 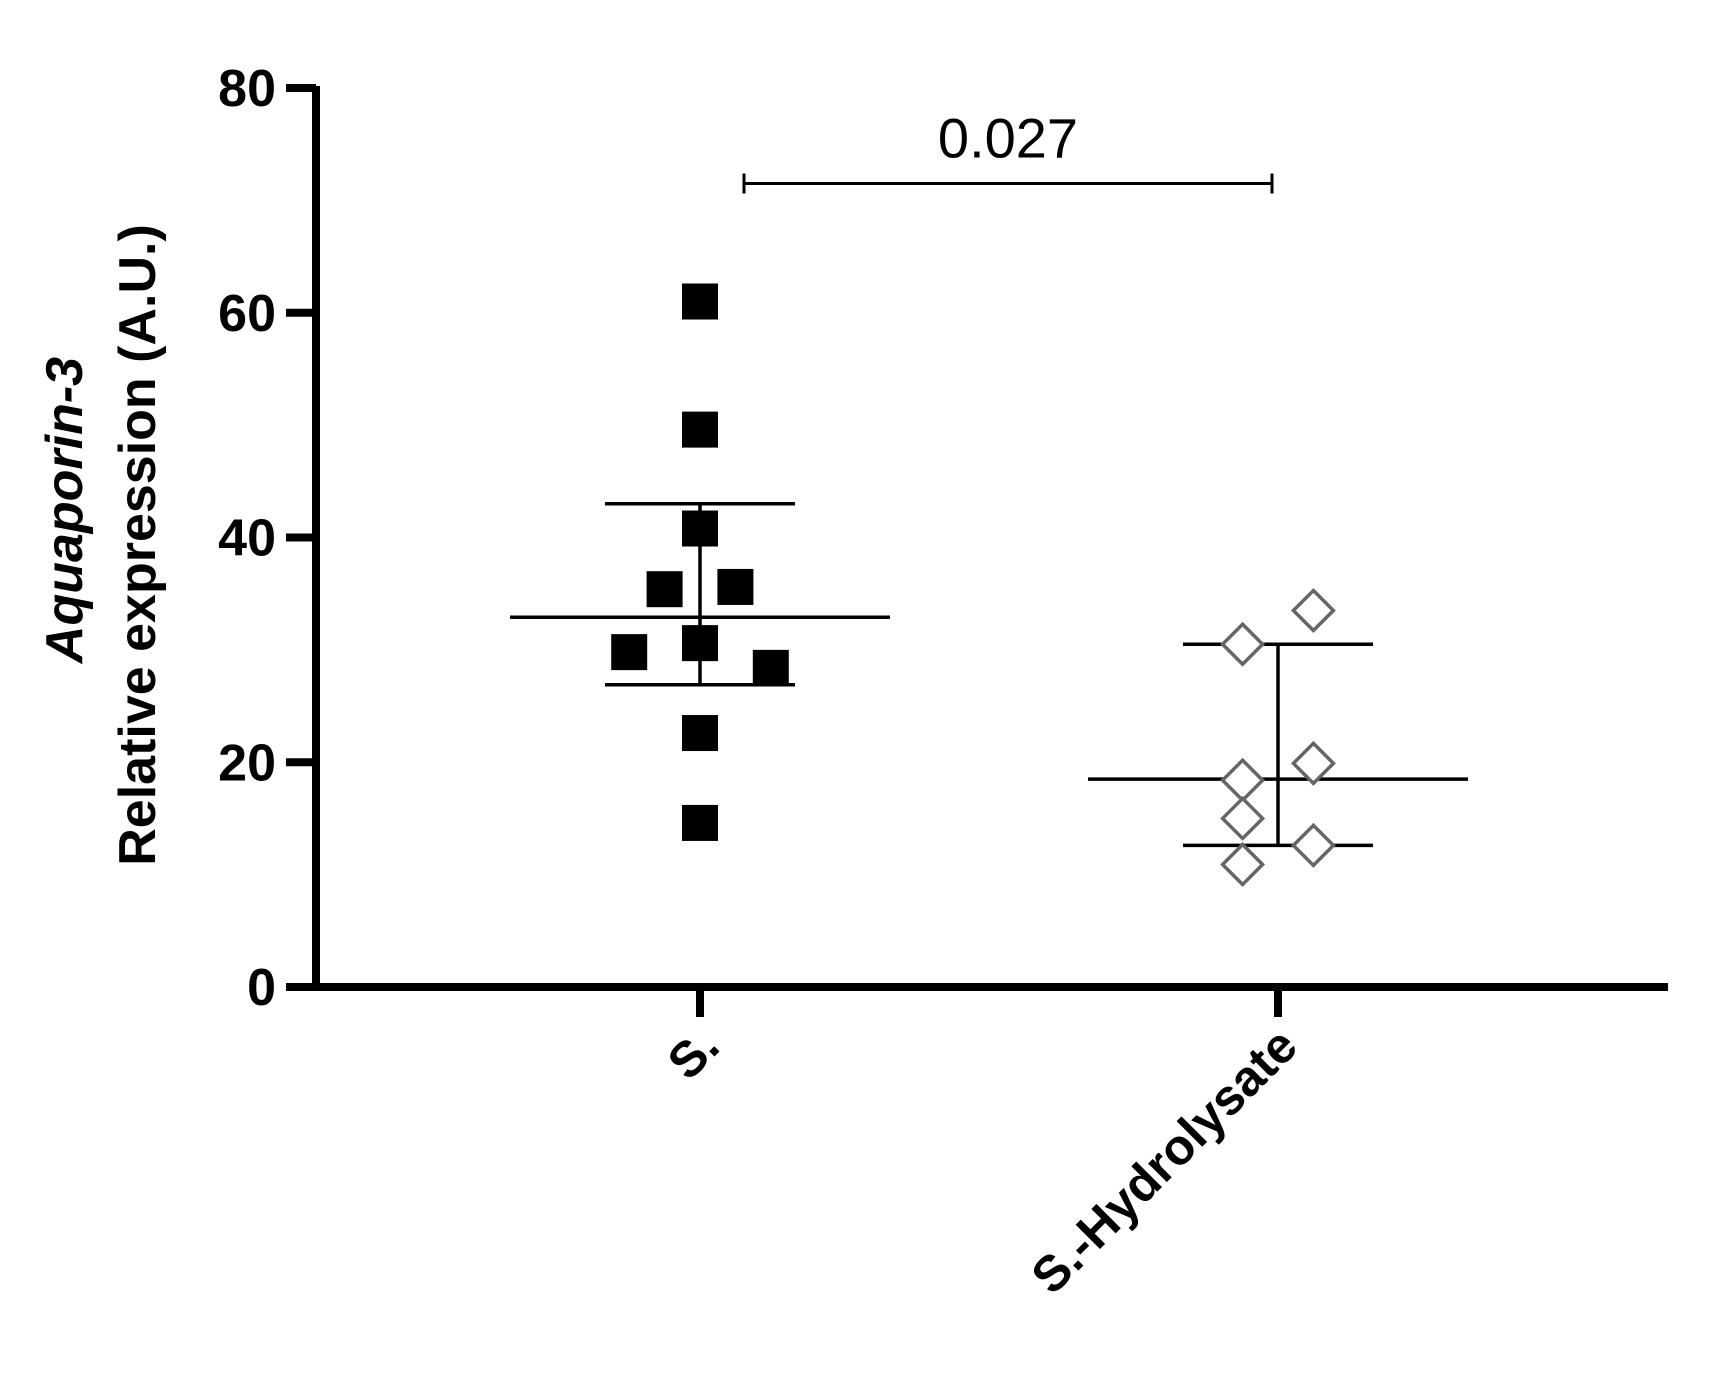 I want to click on y-axis-title-line1: Aquaporin-3, so click(x=65, y=511).